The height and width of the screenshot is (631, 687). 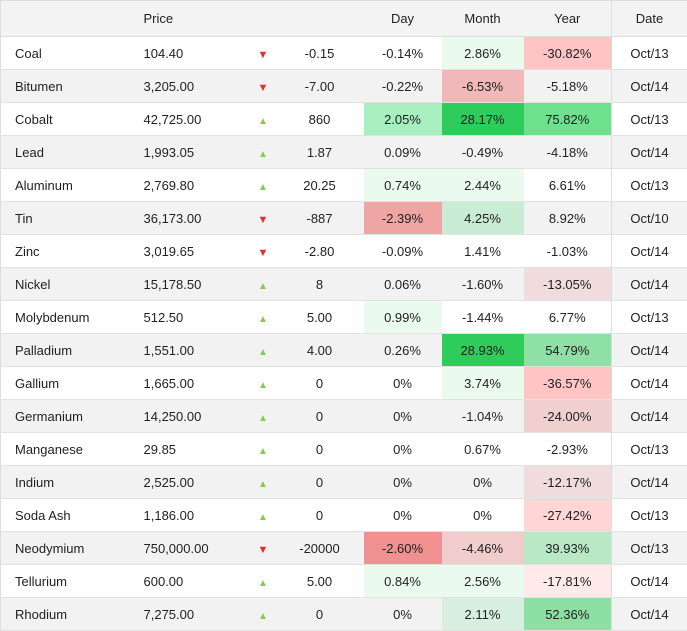 I want to click on header-name, so click(x=68, y=18).